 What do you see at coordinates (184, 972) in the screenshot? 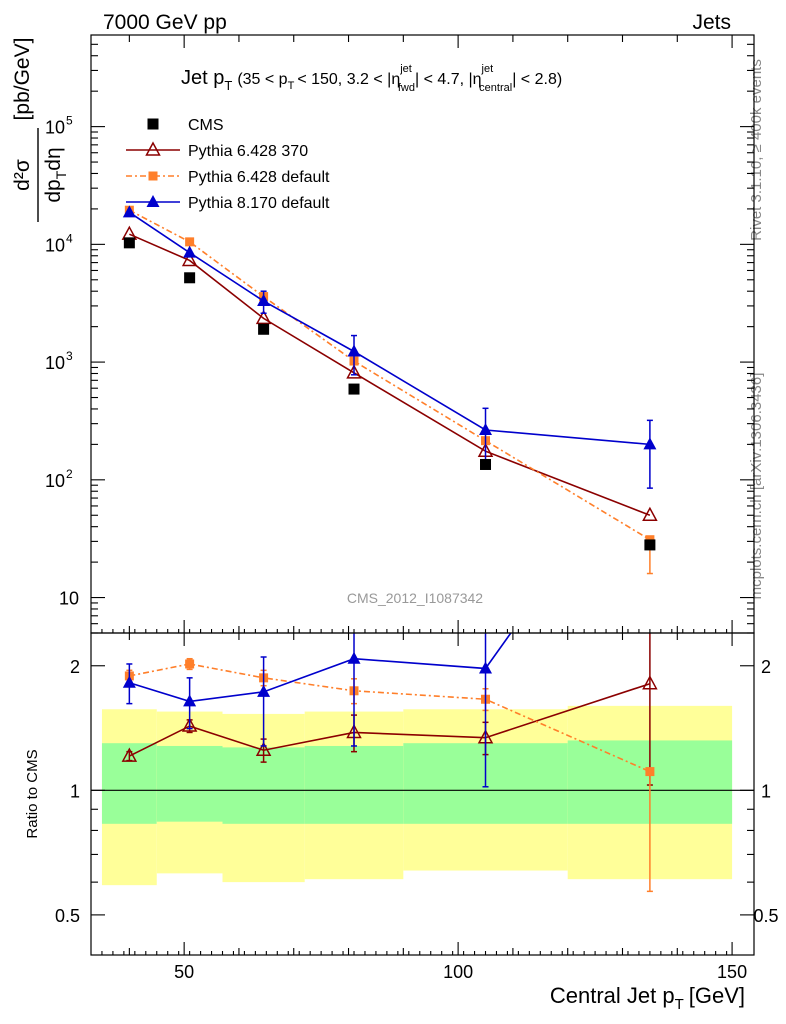
I see `x-tick-label: 50` at bounding box center [184, 972].